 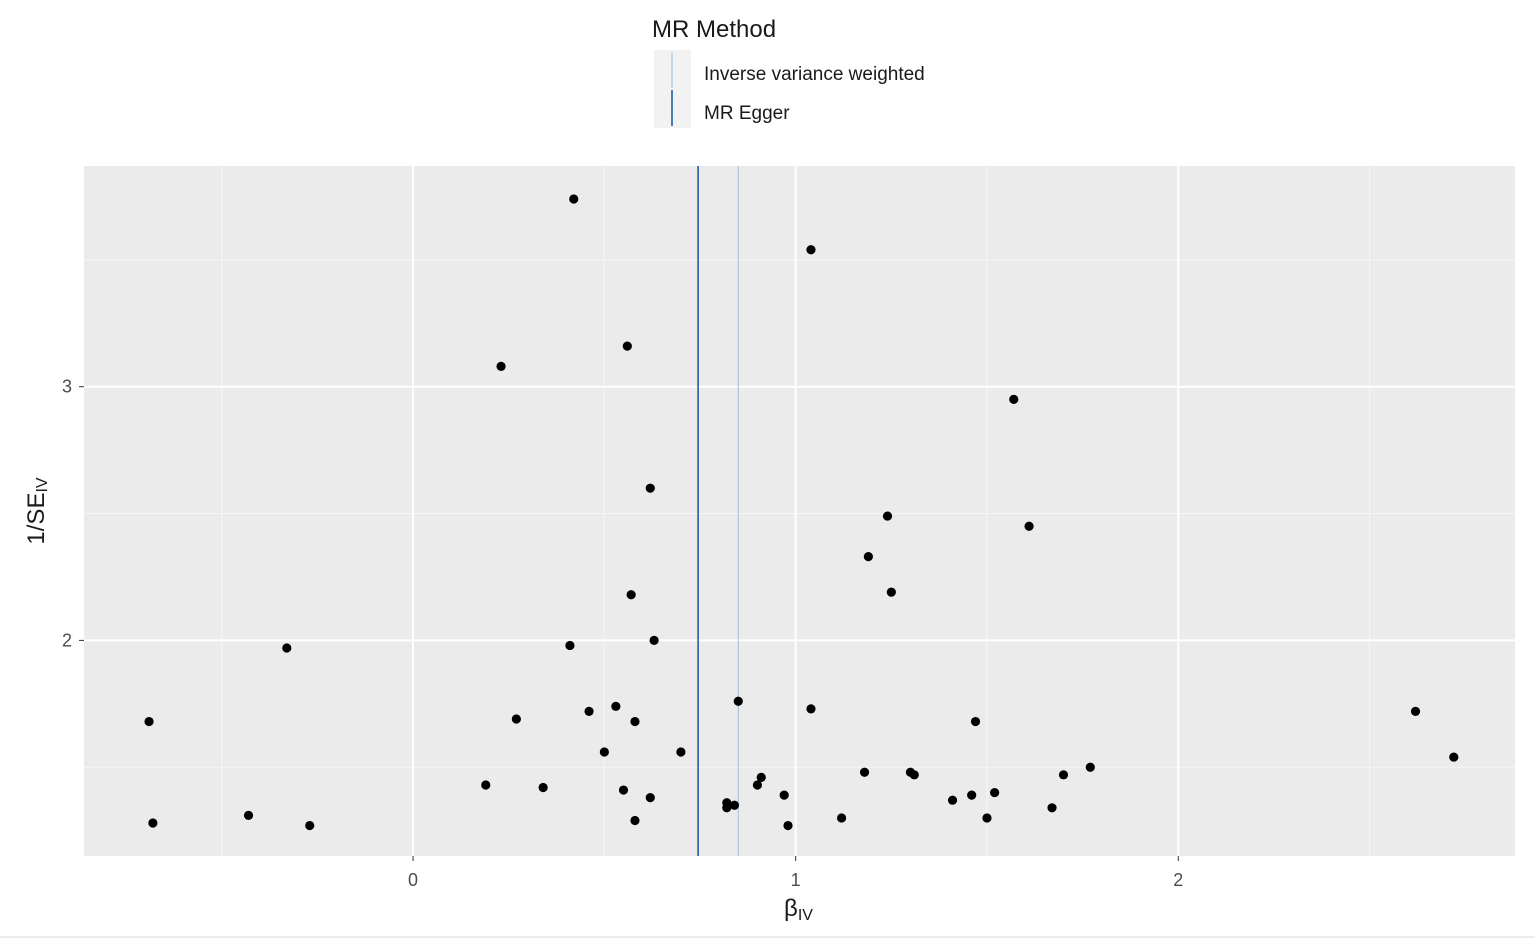 What do you see at coordinates (718, 511) in the screenshot?
I see `reference-lines` at bounding box center [718, 511].